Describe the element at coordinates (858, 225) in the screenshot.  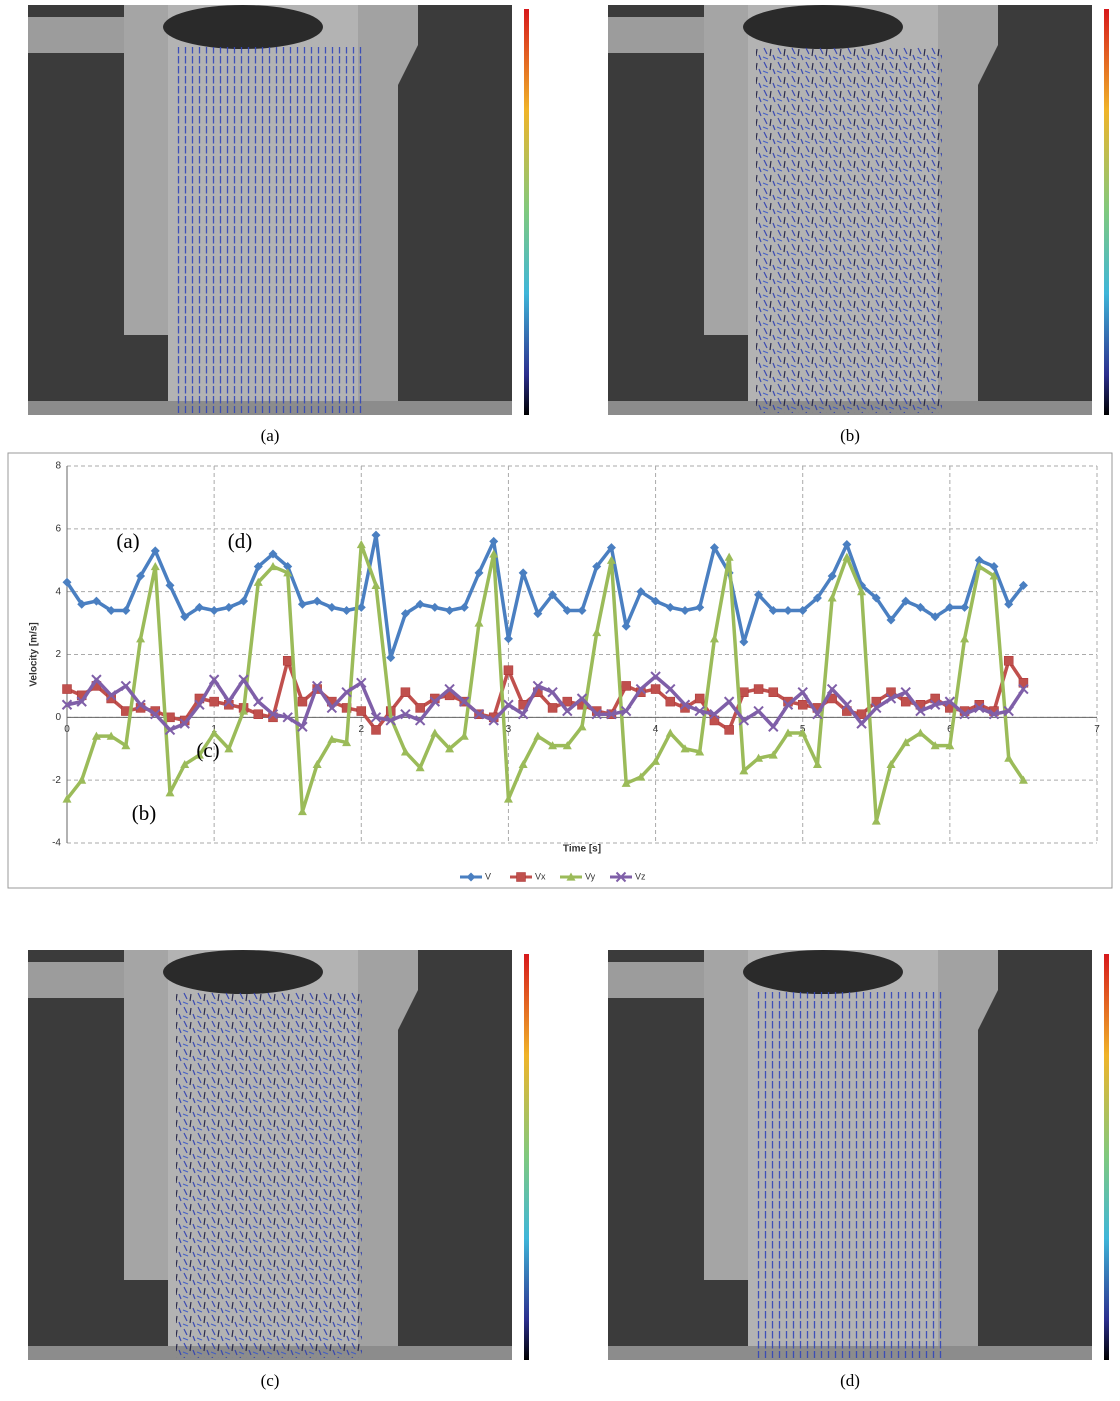
I see `piv-image: (b)` at that location.